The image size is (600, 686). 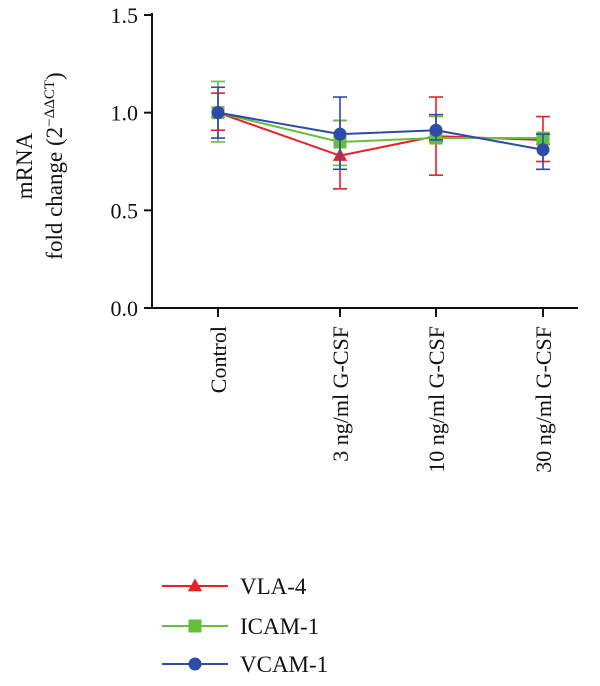 I want to click on y-axis-title-suffix: ), so click(x=54, y=76).